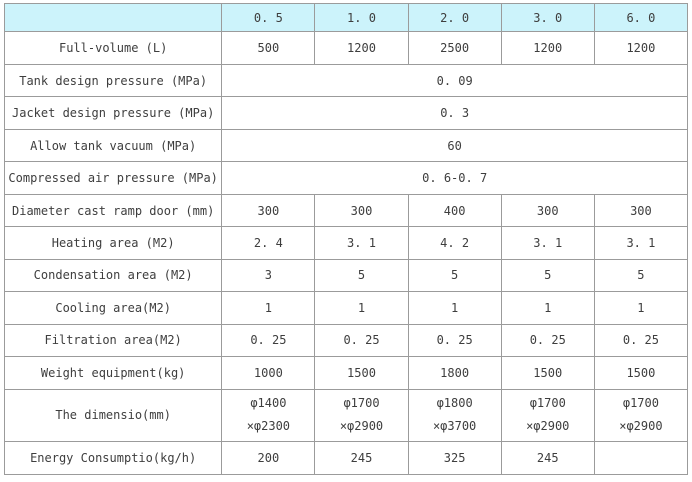 Image resolution: width=692 pixels, height=482 pixels. I want to click on row-label-cell: Cooling area(M2), so click(113, 308).